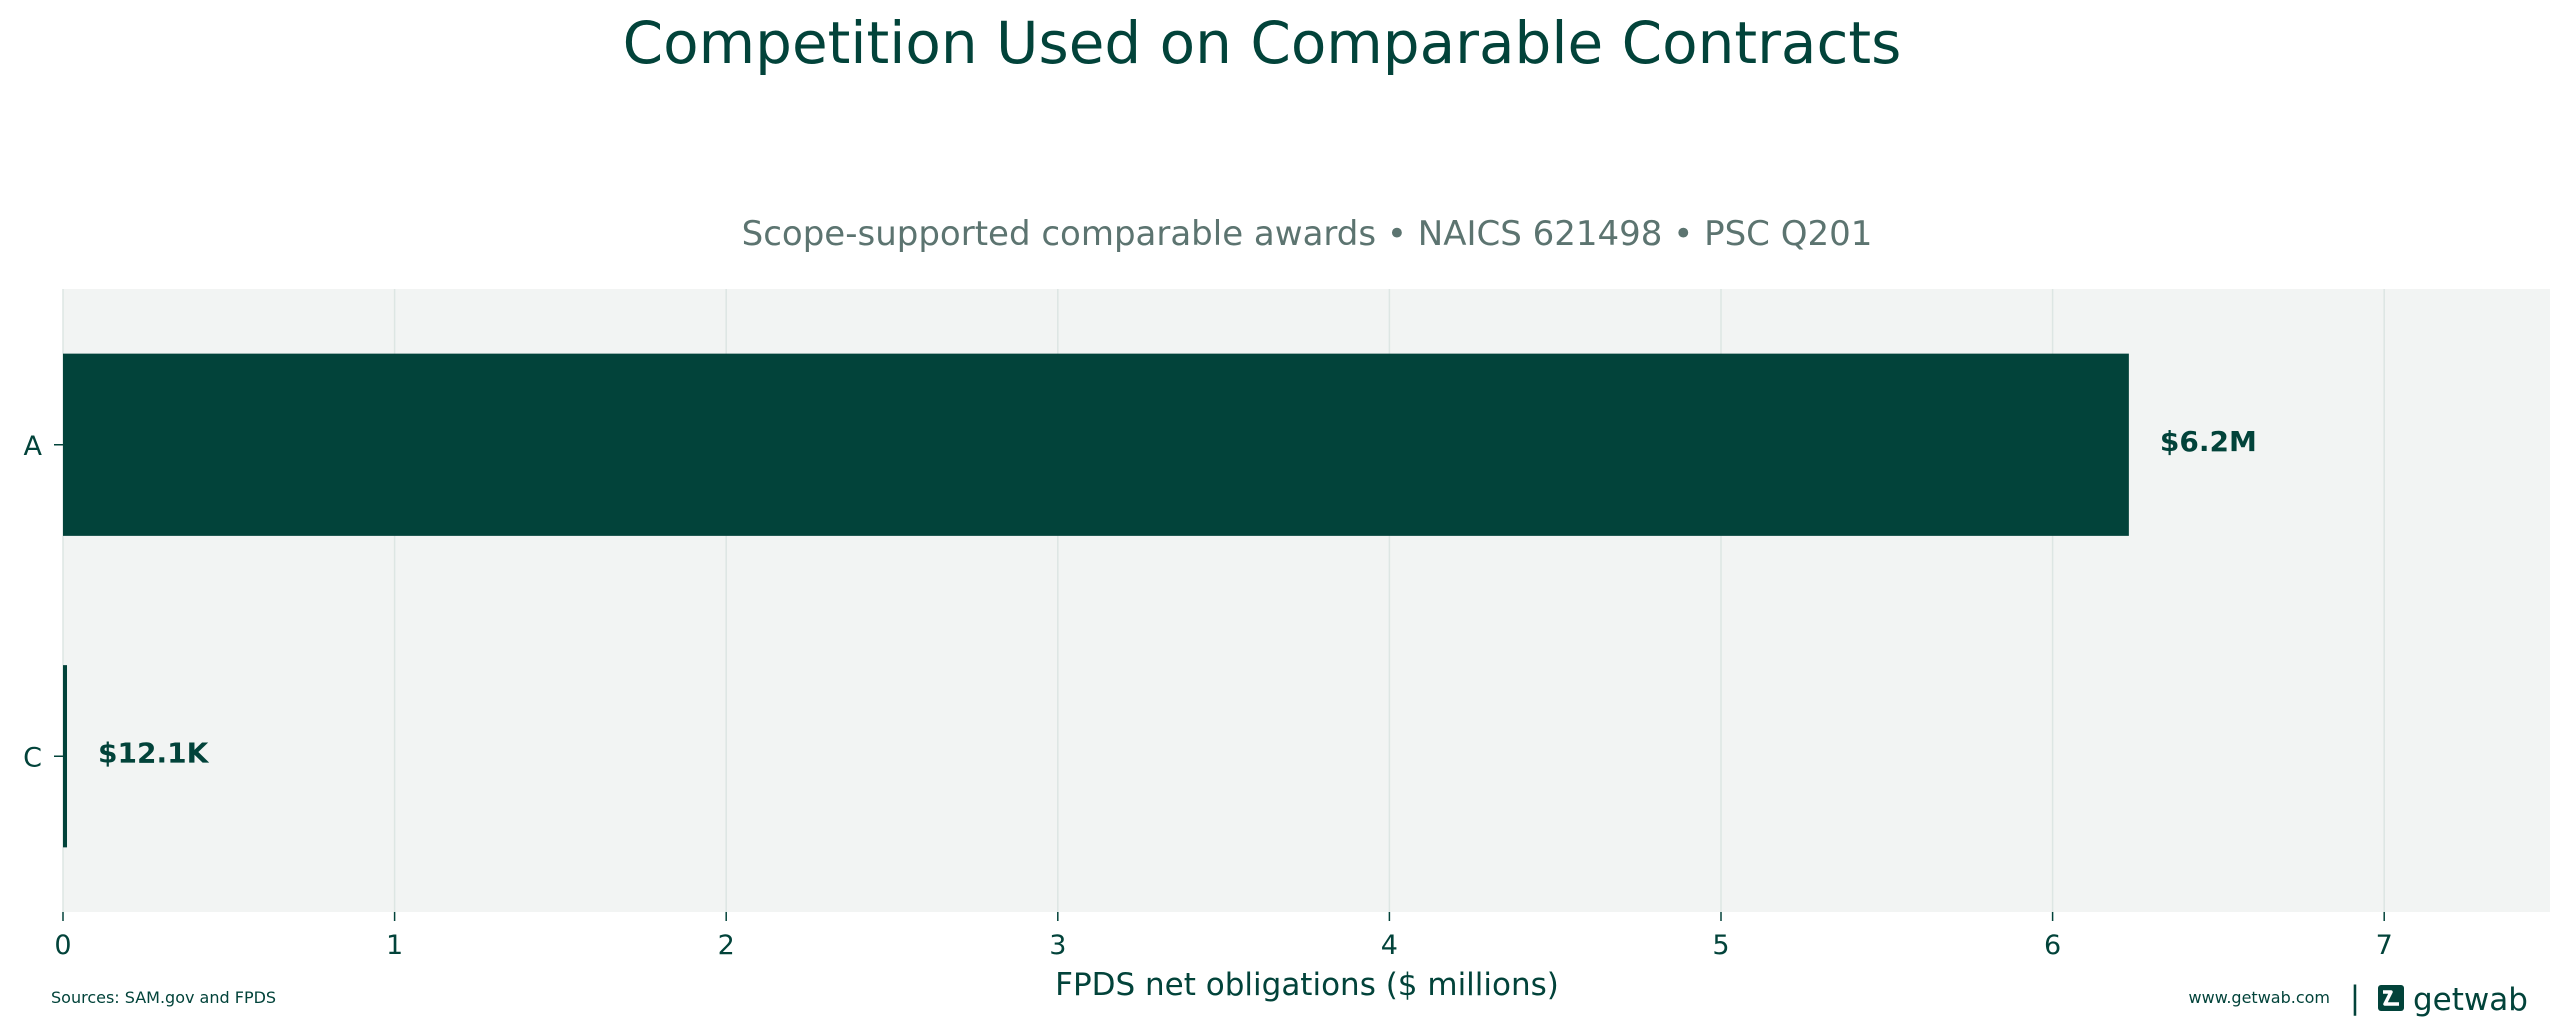 Image resolution: width=2565 pixels, height=1022 pixels. I want to click on bar-A, so click(1096, 444).